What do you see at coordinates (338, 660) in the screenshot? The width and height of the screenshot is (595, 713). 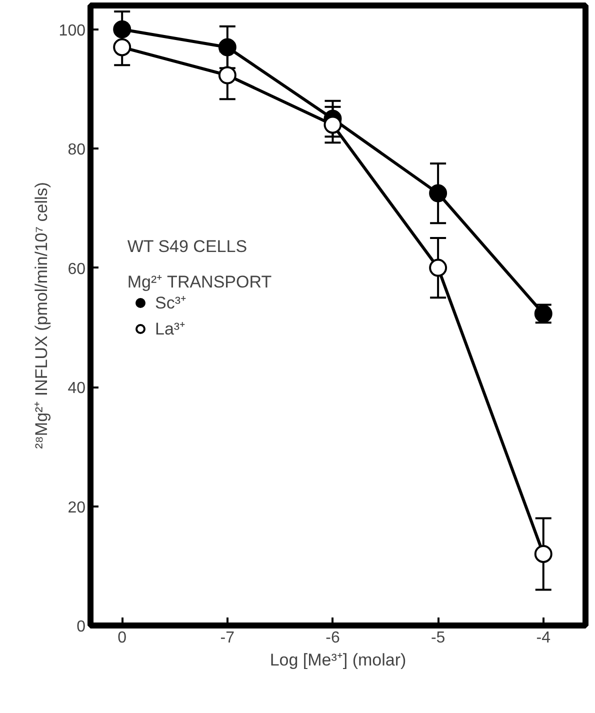 I see `x-axis-title: Log [Me³⁺] (molar)` at bounding box center [338, 660].